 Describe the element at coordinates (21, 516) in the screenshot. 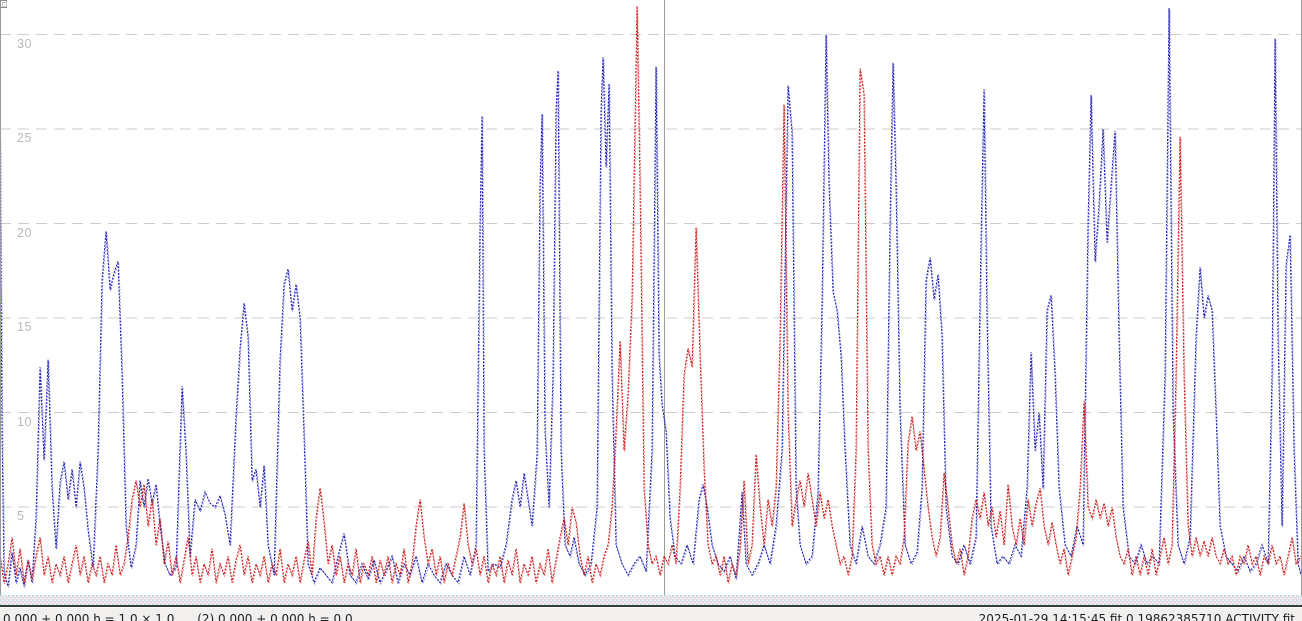

I see `y-tick-label-5: 5` at that location.